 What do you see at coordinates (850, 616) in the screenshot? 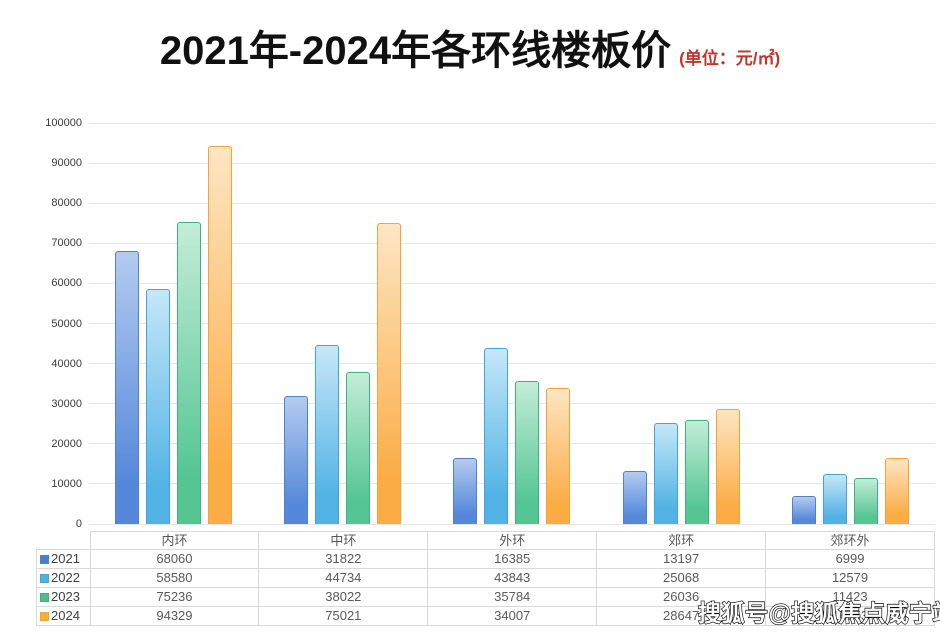
I see `table-value-cell: 16553` at bounding box center [850, 616].